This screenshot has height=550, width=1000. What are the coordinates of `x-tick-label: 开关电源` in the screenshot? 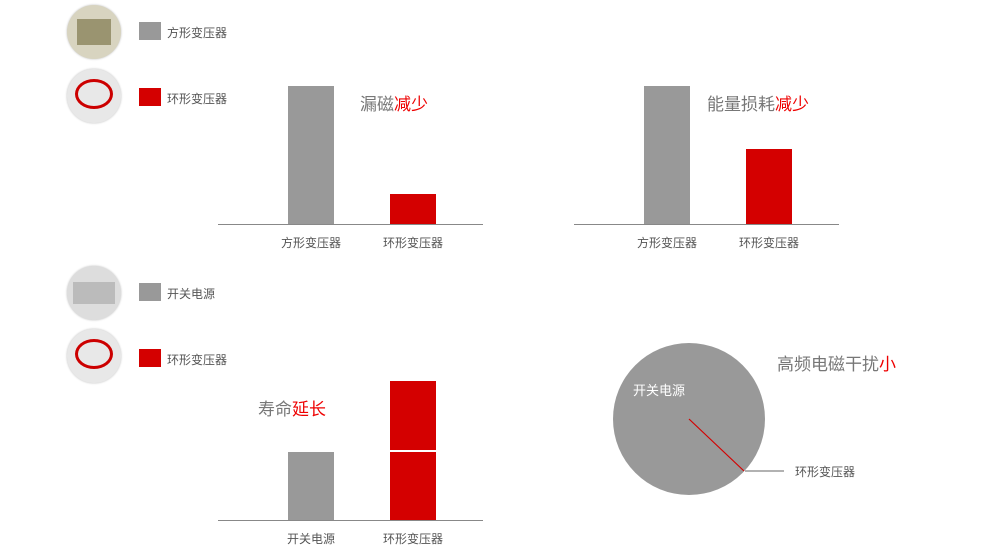 It's located at (310, 539).